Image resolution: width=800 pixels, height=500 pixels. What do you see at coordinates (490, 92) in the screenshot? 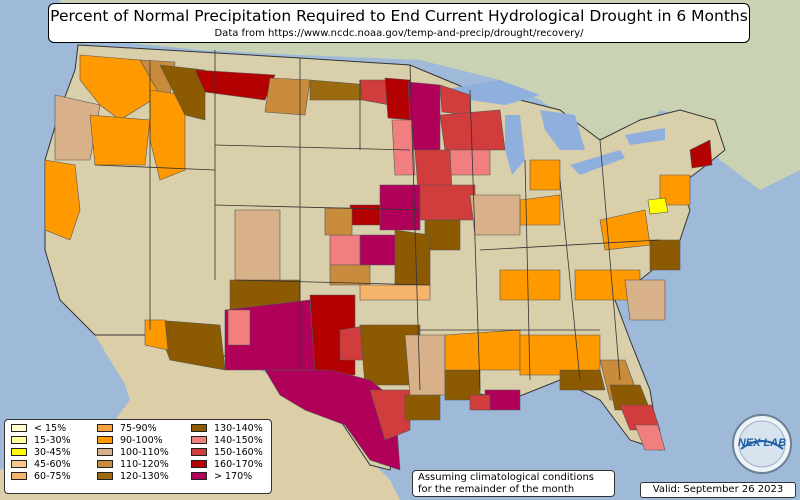
I see `lake-superior` at bounding box center [490, 92].